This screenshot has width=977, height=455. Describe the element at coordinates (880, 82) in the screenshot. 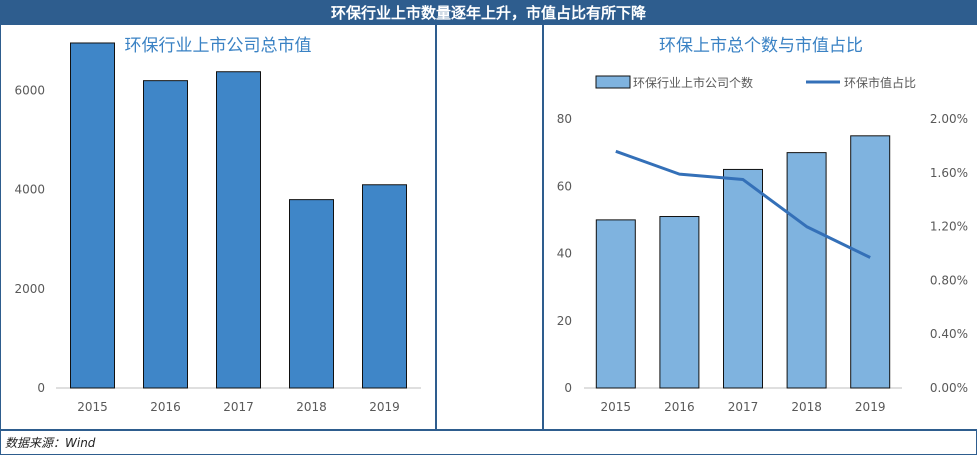

I see `legend-label: 环保市值占比` at that location.